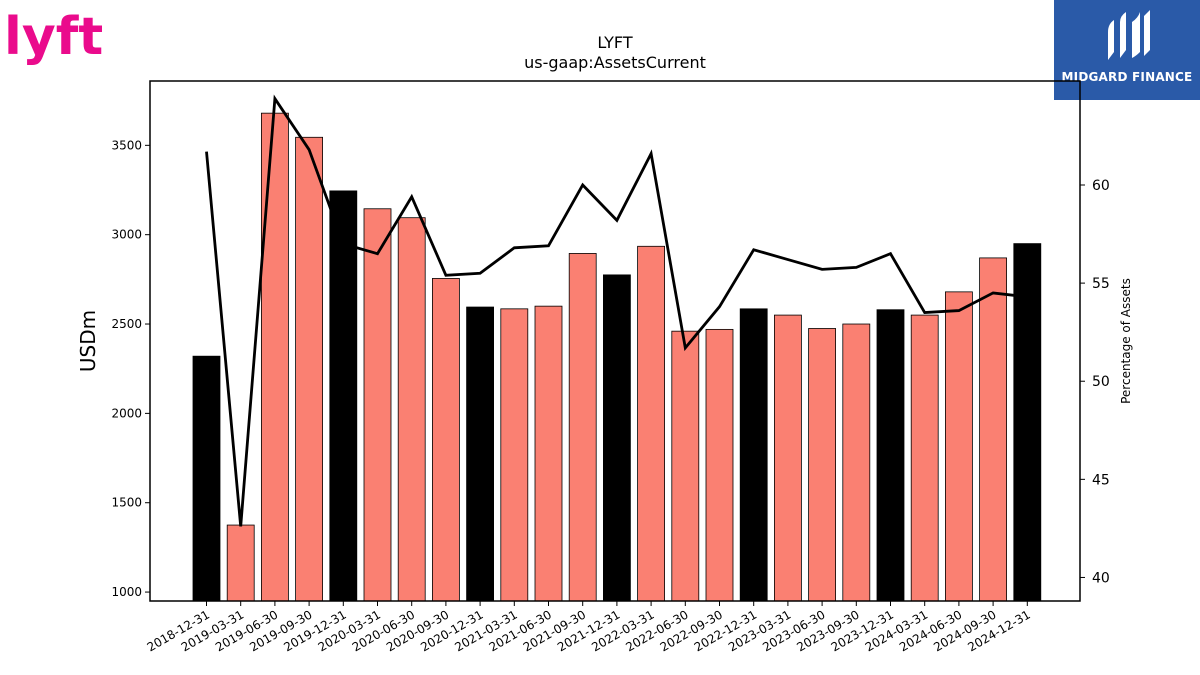  Describe the element at coordinates (126, 324) in the screenshot. I see `y-tick-label: 2500` at that location.